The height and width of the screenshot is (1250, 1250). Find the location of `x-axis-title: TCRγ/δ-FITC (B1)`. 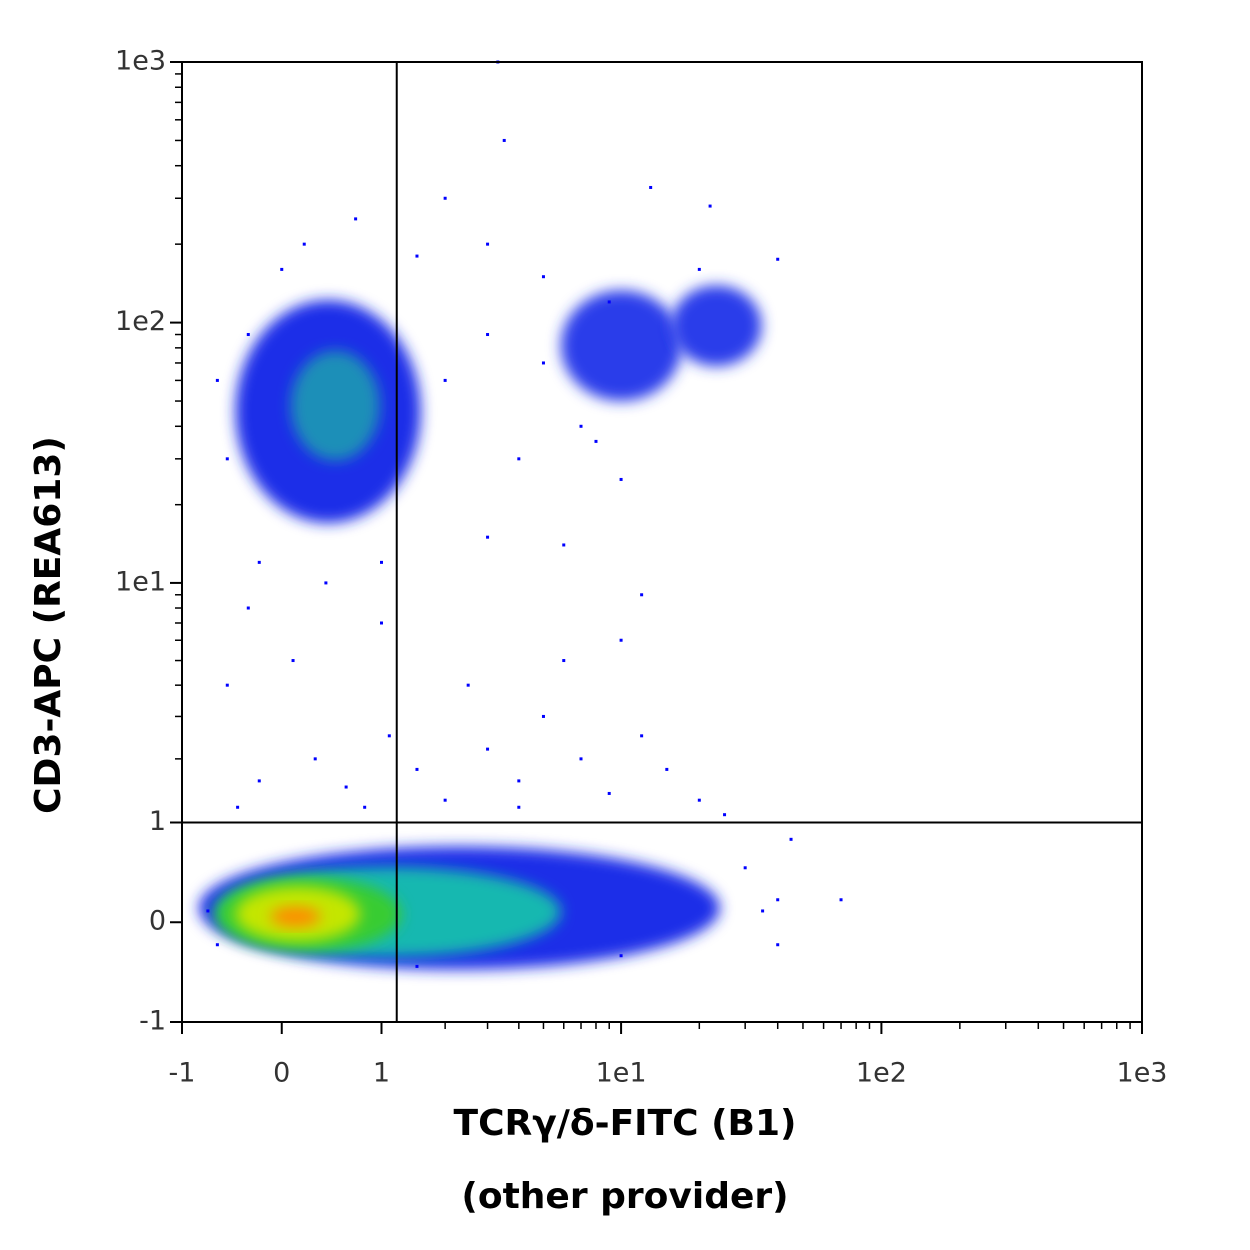

x-axis-title: TCRγ/δ-FITC (B1) is located at coordinates (625, 1123).